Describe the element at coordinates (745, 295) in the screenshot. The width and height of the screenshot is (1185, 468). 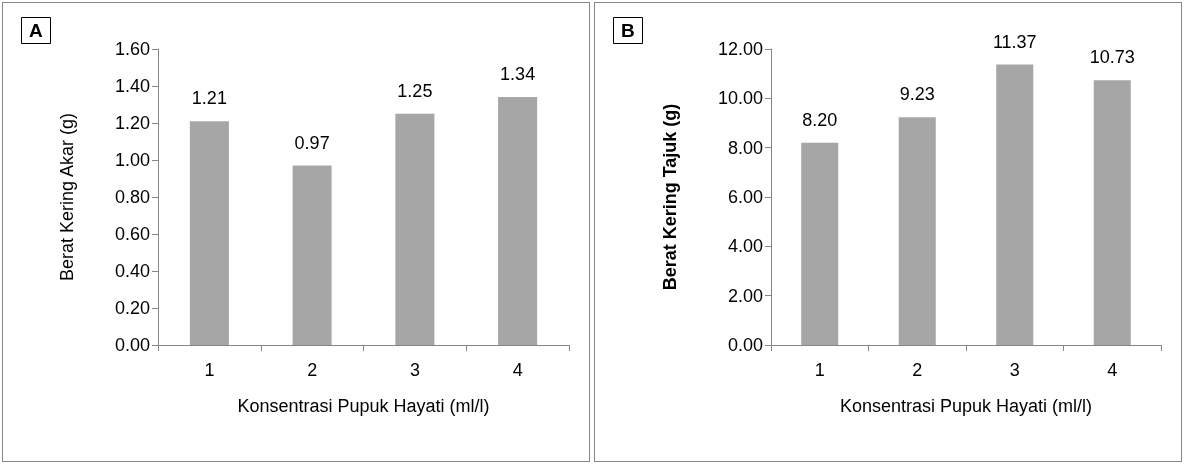
I see `y-tick-label: 2.00` at that location.